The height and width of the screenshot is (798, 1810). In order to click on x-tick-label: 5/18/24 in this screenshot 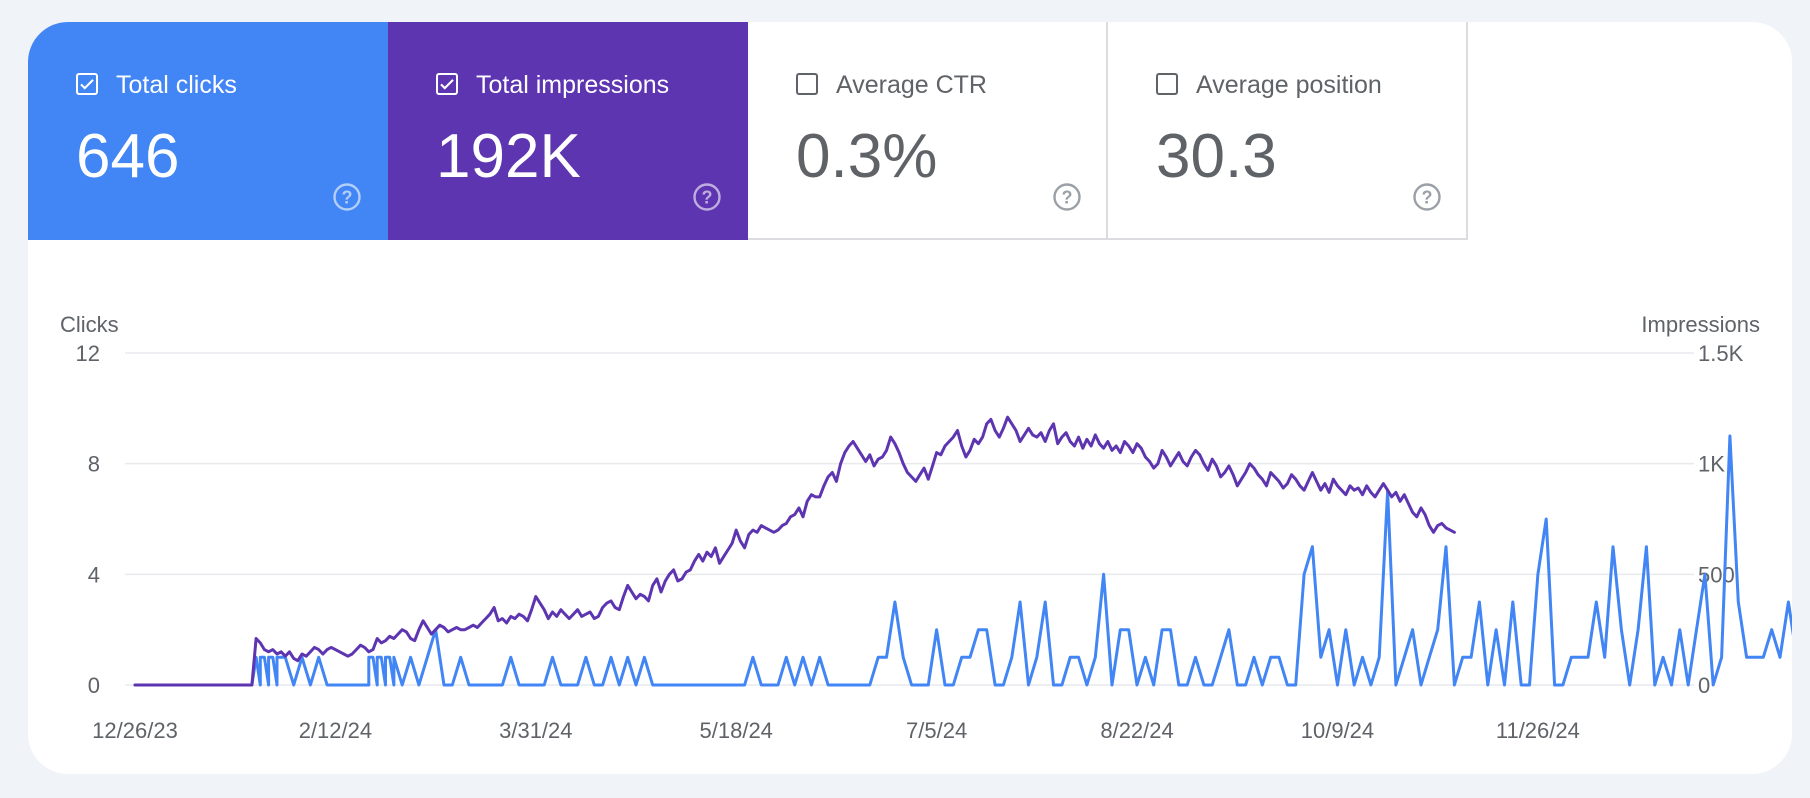, I will do `click(736, 730)`.